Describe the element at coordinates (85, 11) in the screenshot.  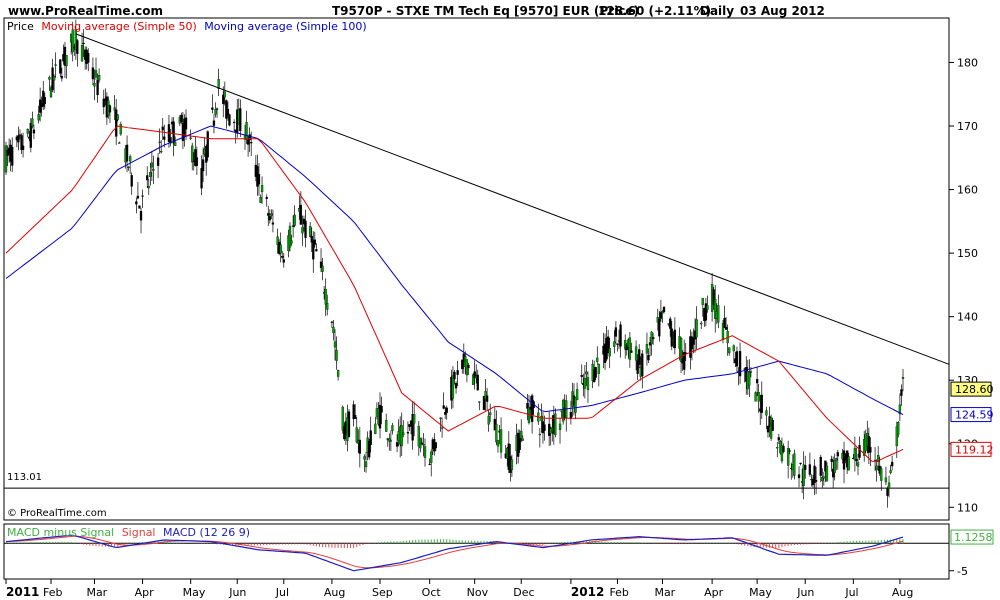
I see `site-url: www.ProRealTime.com` at that location.